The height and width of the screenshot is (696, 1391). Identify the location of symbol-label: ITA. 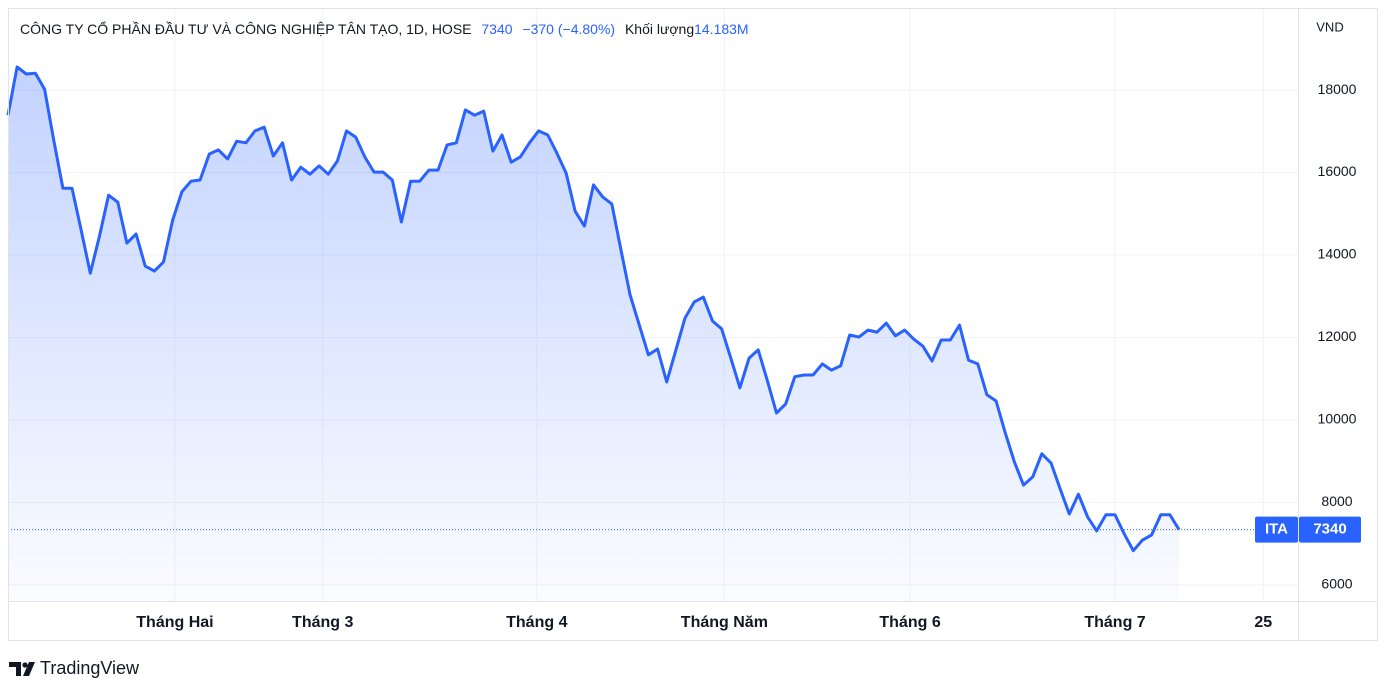
(1276, 529).